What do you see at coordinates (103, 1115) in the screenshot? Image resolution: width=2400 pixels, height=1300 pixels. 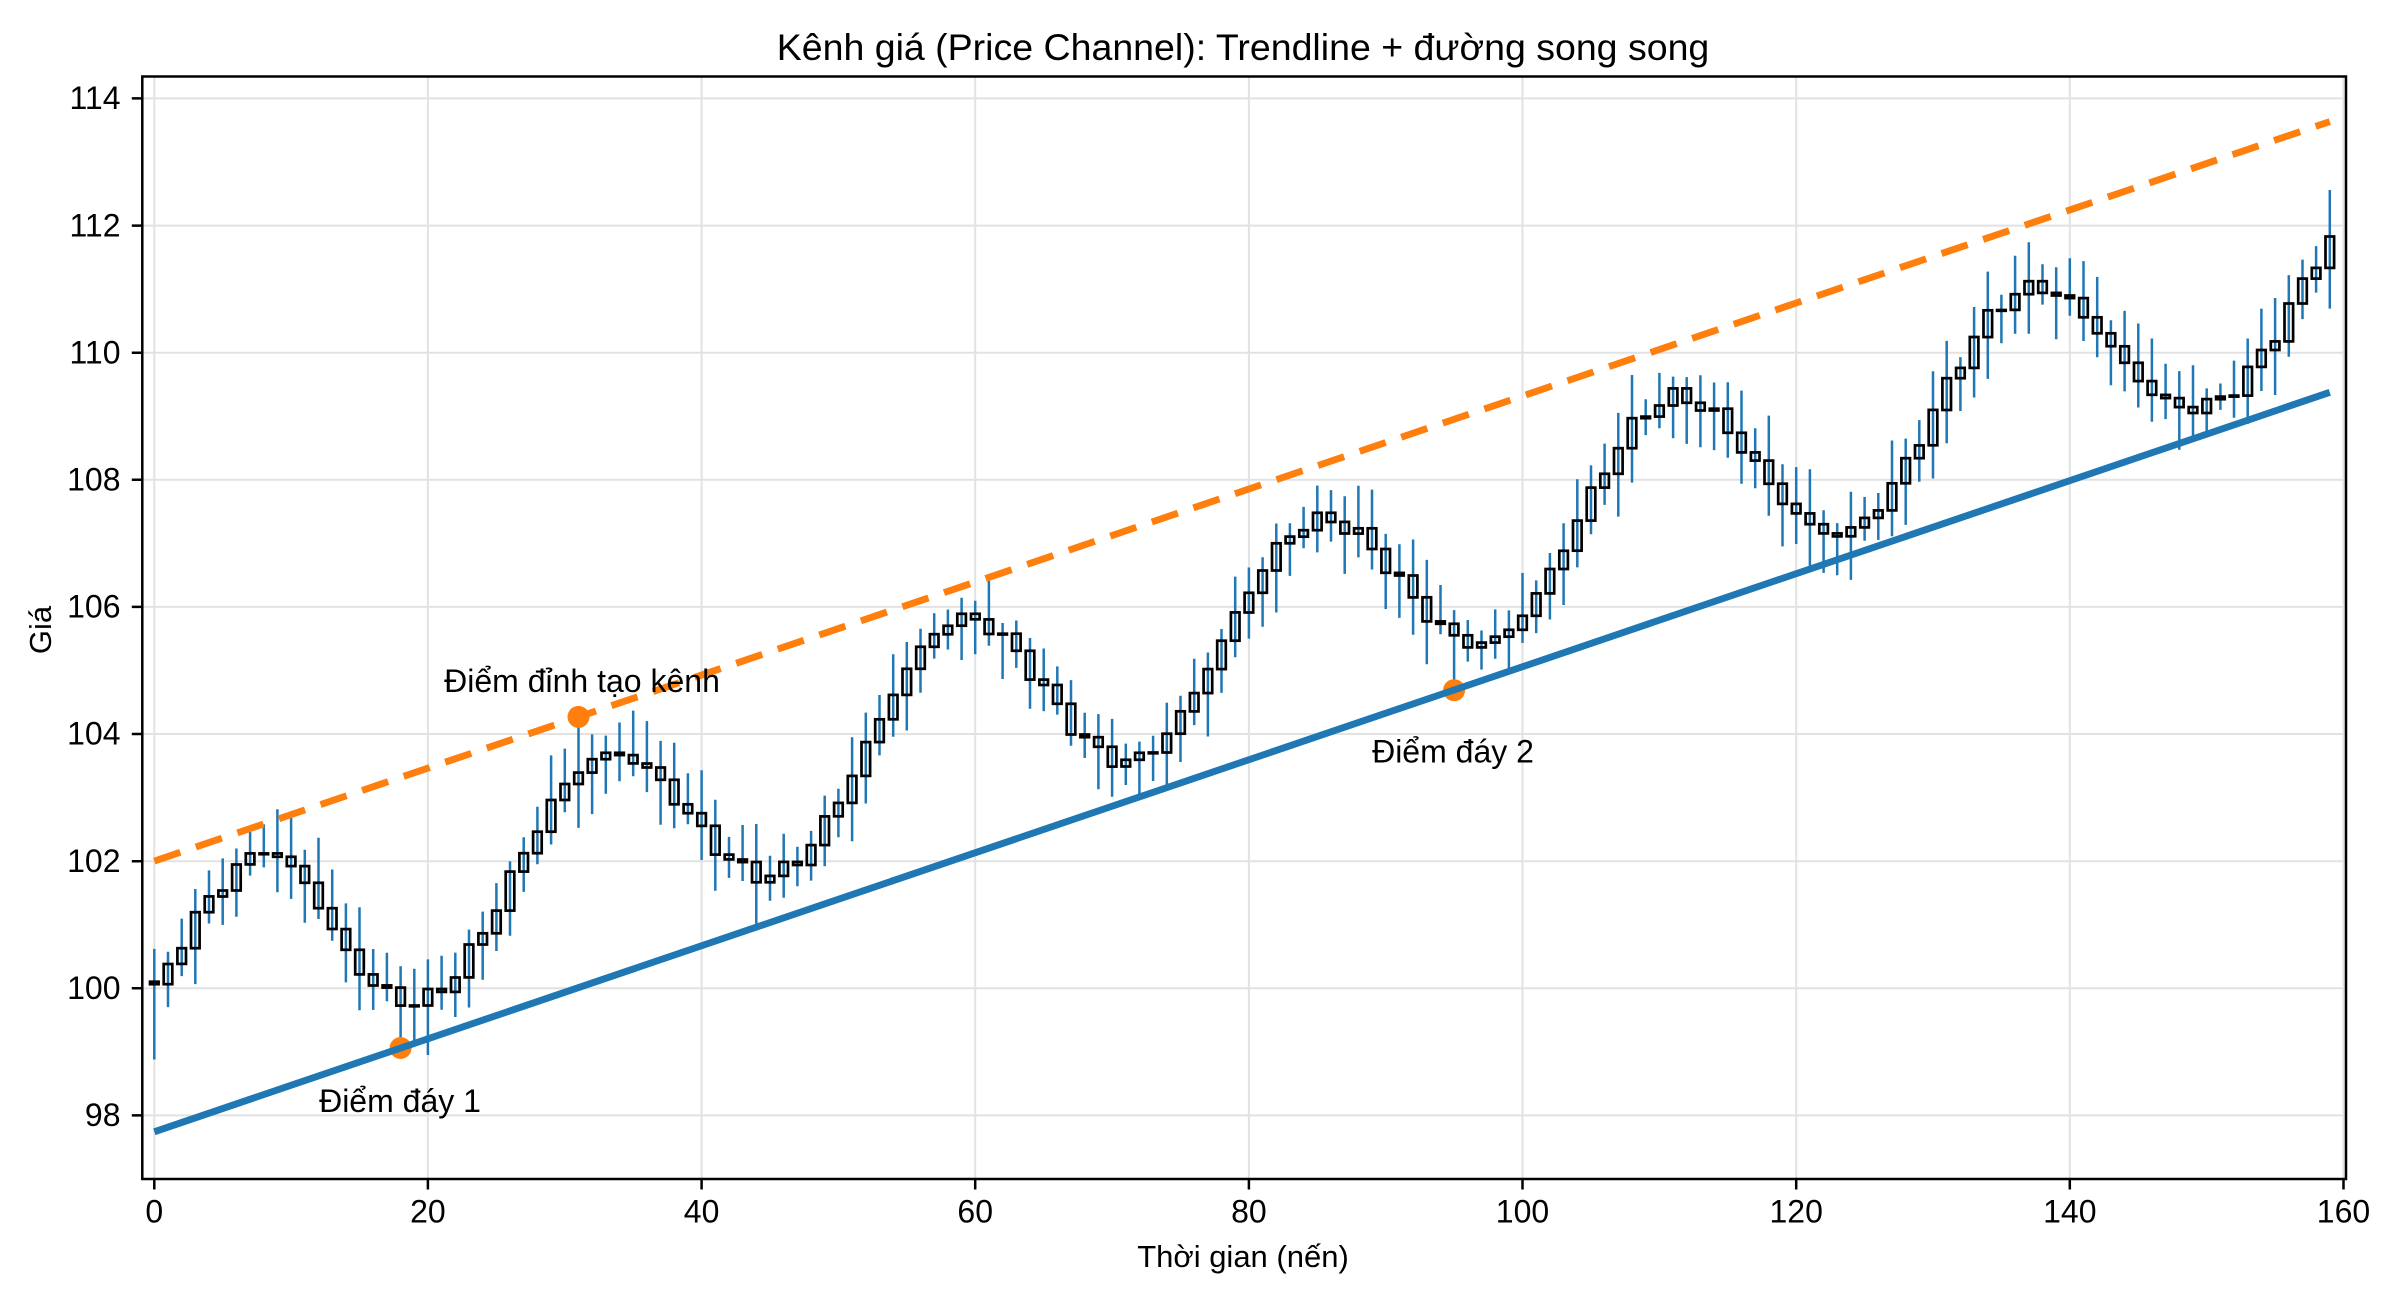 I see `svg-text: 98` at bounding box center [103, 1115].